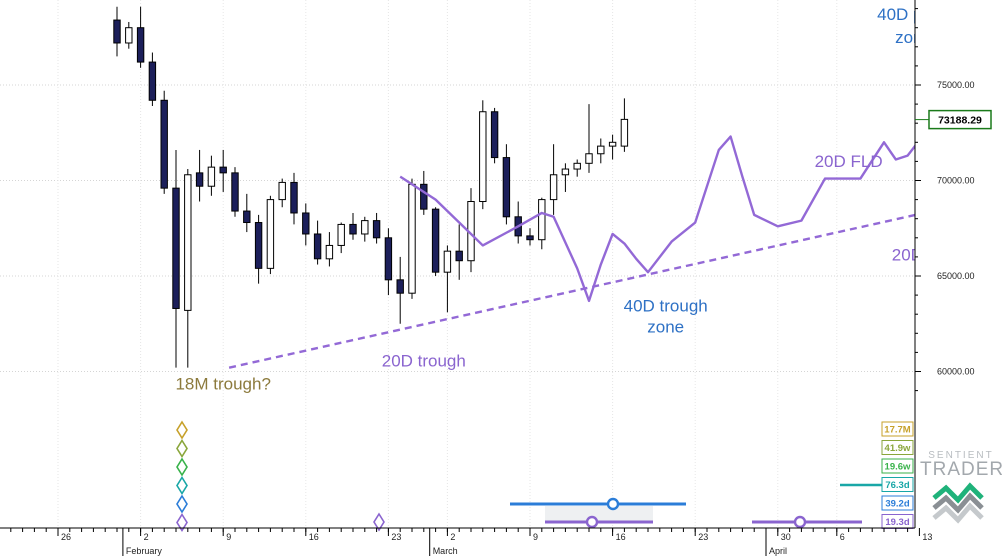 This screenshot has width=1002, height=556. What do you see at coordinates (545, 476) in the screenshot?
I see `cycle-panel: 17.7M 41.9w 19.6w 76.3d 39.2d 19.3d` at bounding box center [545, 476].